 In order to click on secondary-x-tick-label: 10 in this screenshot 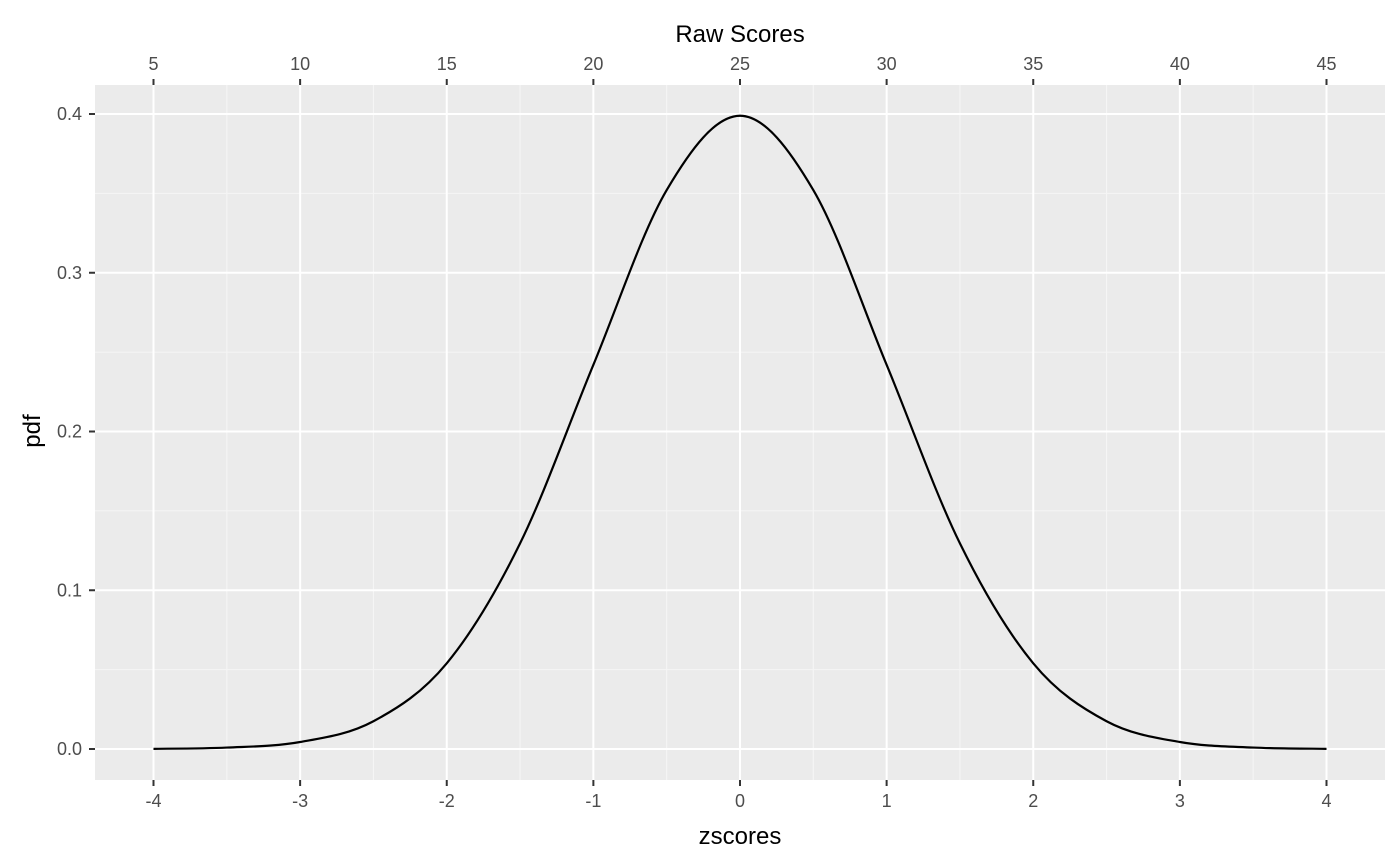, I will do `click(300, 64)`.